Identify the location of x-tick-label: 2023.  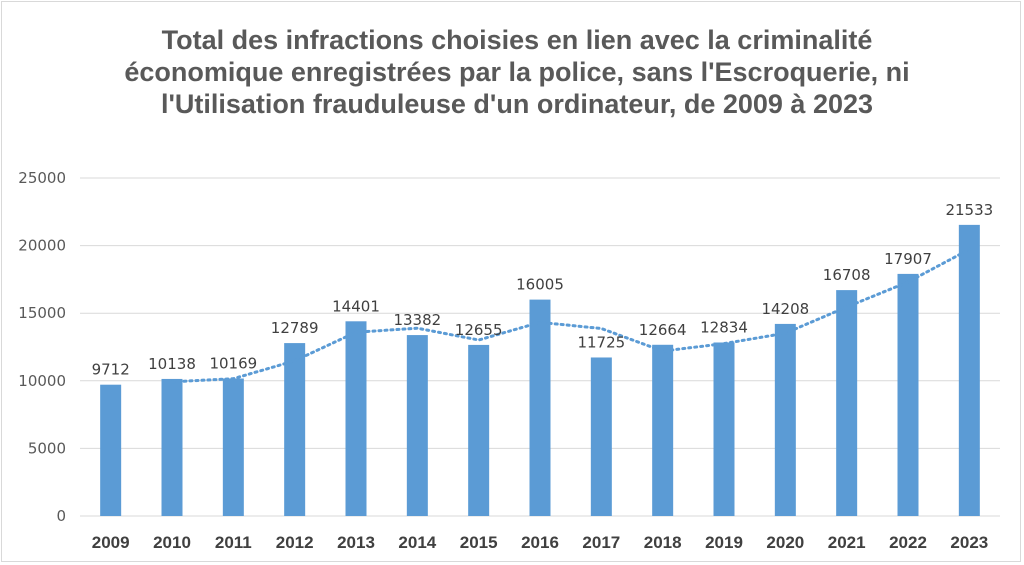
(969, 542).